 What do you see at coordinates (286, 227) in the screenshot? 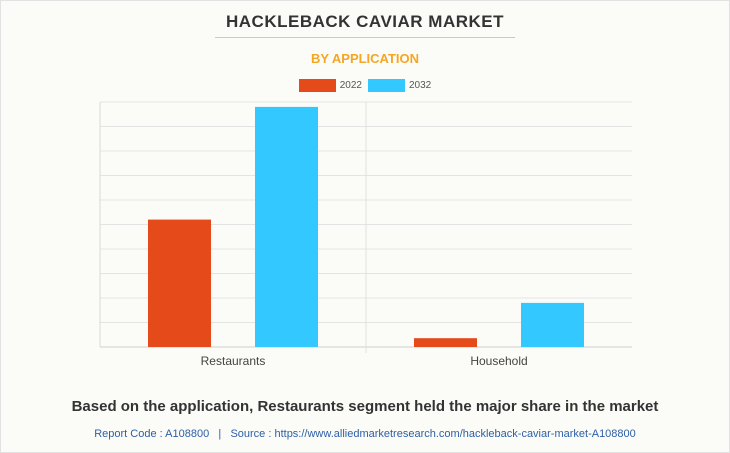
I see `bar-restaurants-2032` at bounding box center [286, 227].